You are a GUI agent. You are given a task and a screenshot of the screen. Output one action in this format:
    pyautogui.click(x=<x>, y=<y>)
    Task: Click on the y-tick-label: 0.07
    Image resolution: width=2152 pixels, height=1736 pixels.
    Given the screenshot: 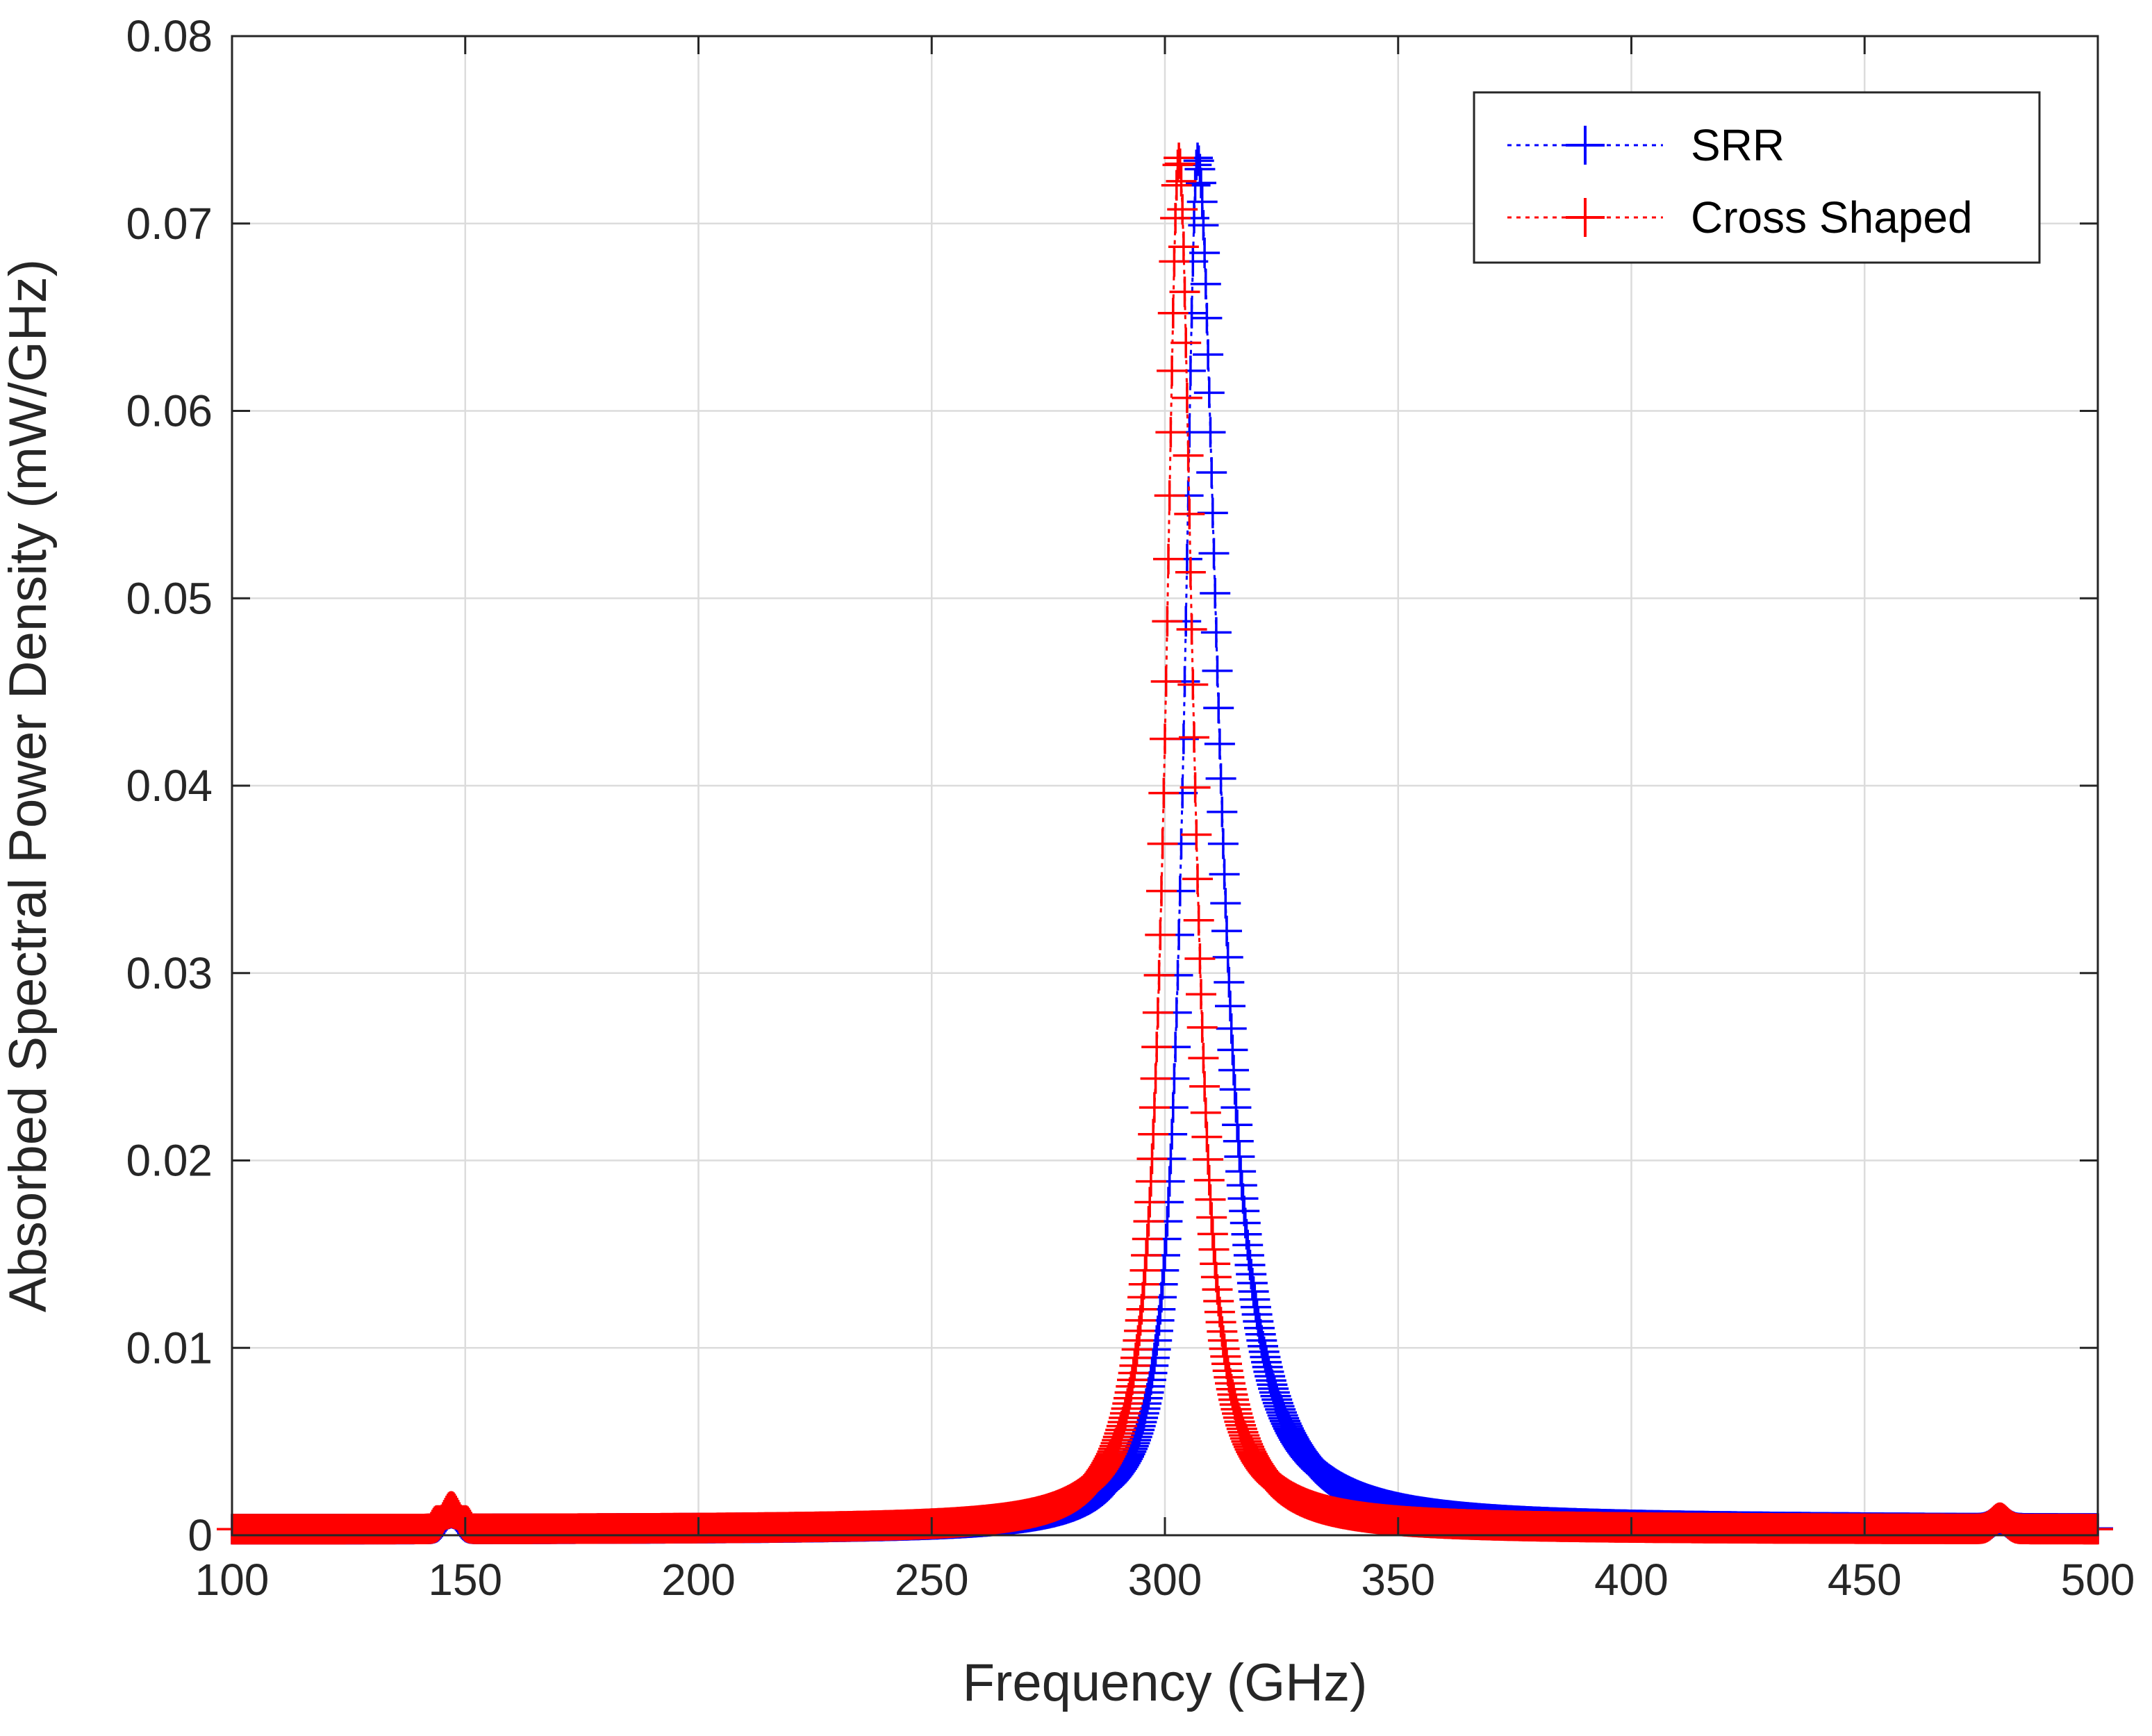 What is the action you would take?
    pyautogui.click(x=169, y=224)
    